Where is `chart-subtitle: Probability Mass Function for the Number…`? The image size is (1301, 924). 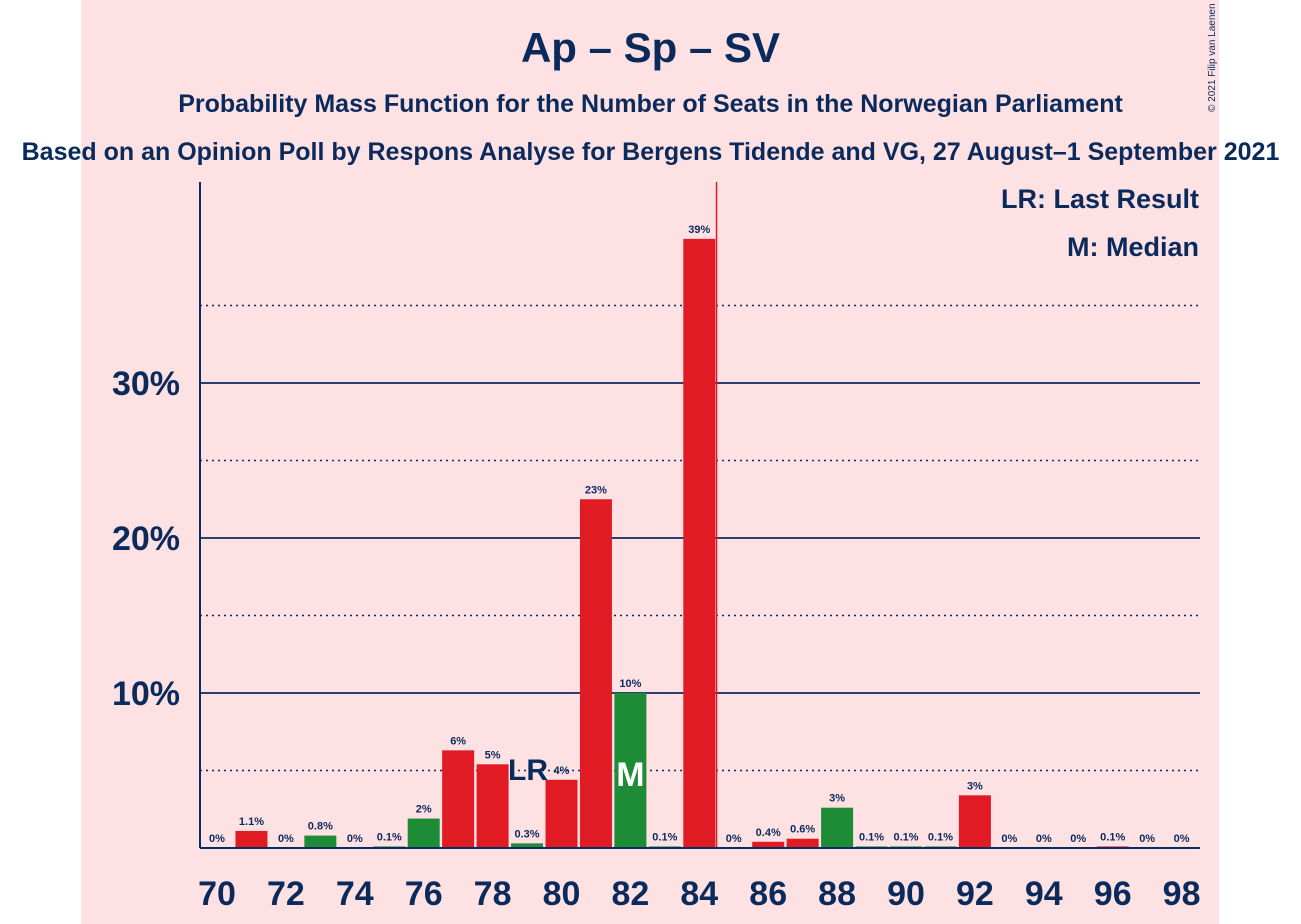 chart-subtitle: Probability Mass Function for the Number… is located at coordinates (650, 104).